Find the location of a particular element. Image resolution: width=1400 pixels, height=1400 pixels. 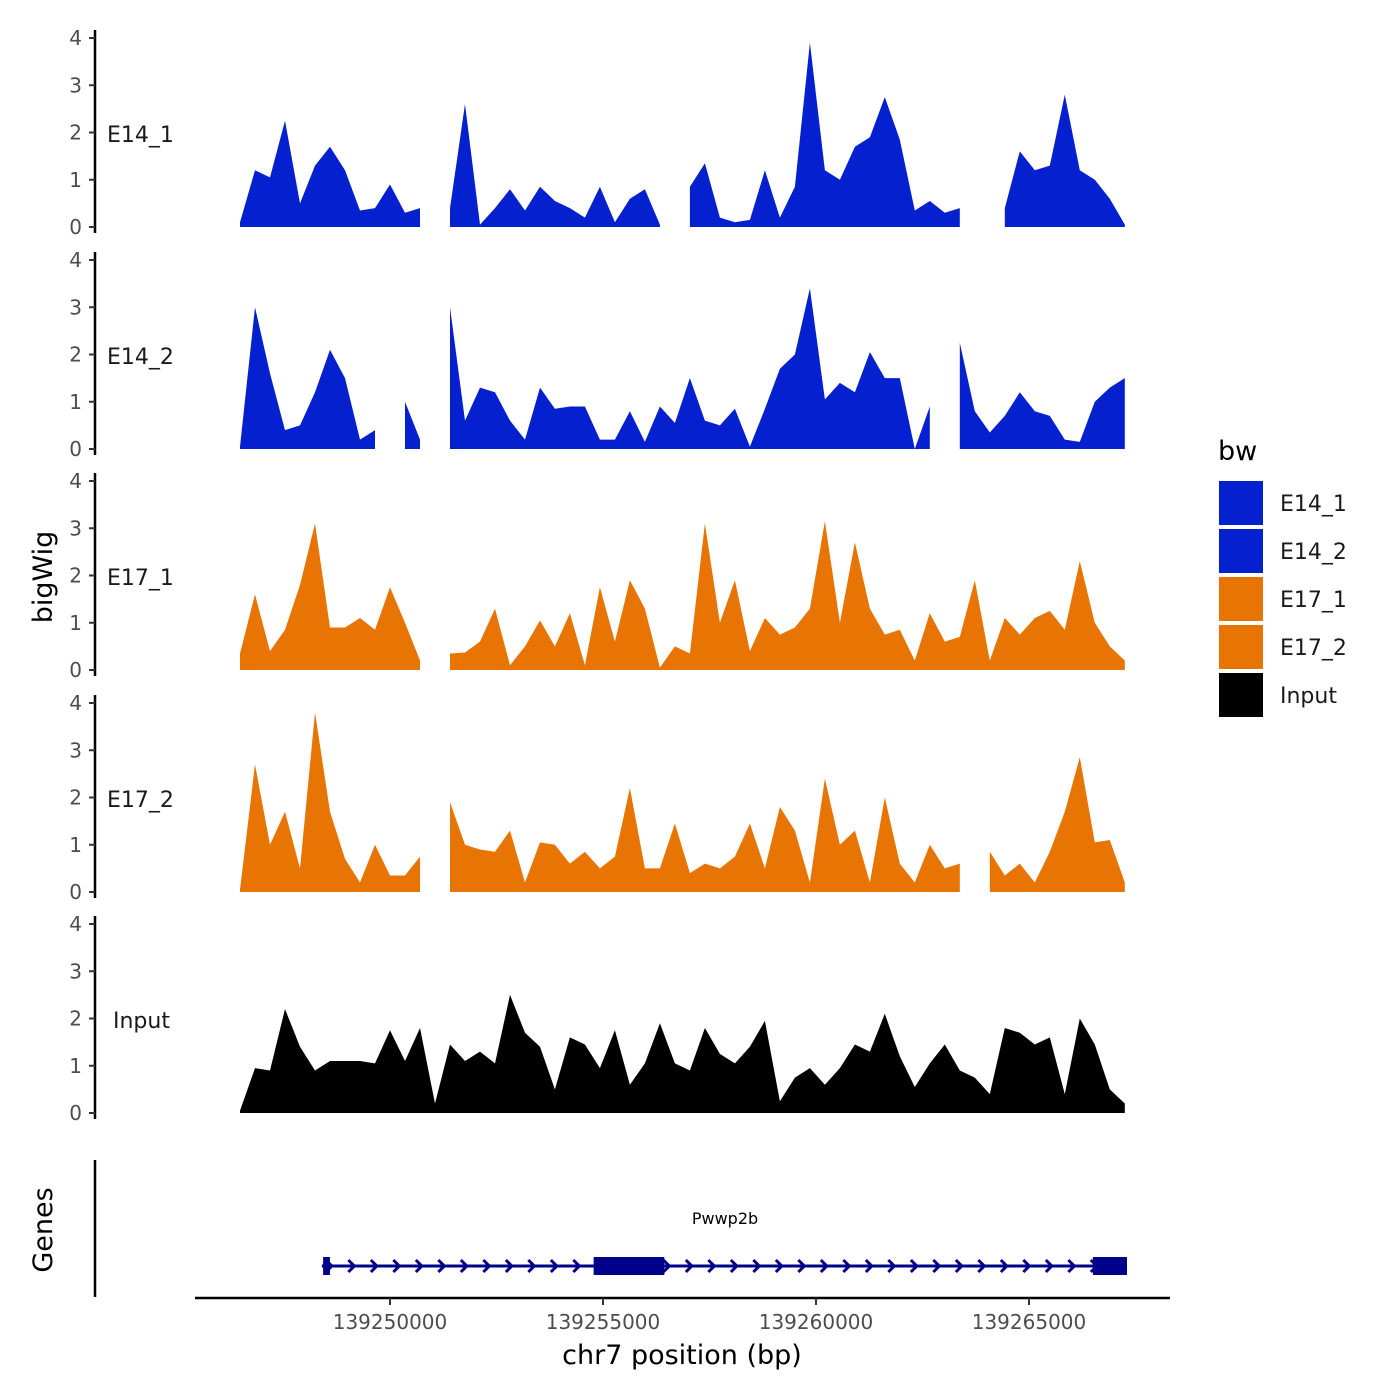

x-tick-label: 139250000 is located at coordinates (390, 1322).